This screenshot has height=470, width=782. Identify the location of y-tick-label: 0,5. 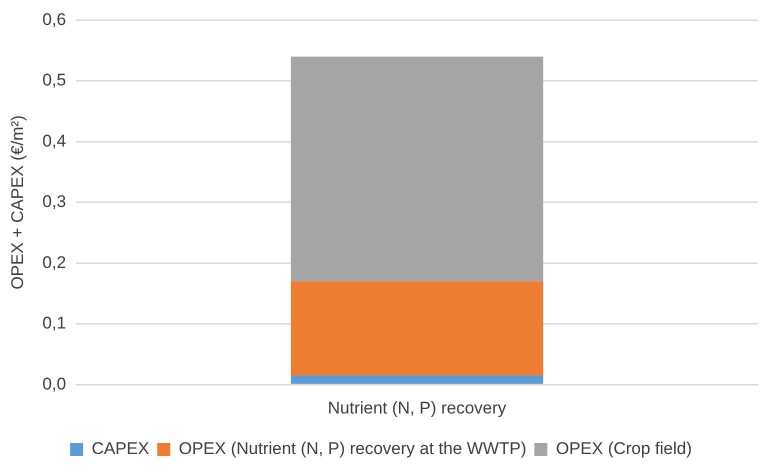
(54, 80).